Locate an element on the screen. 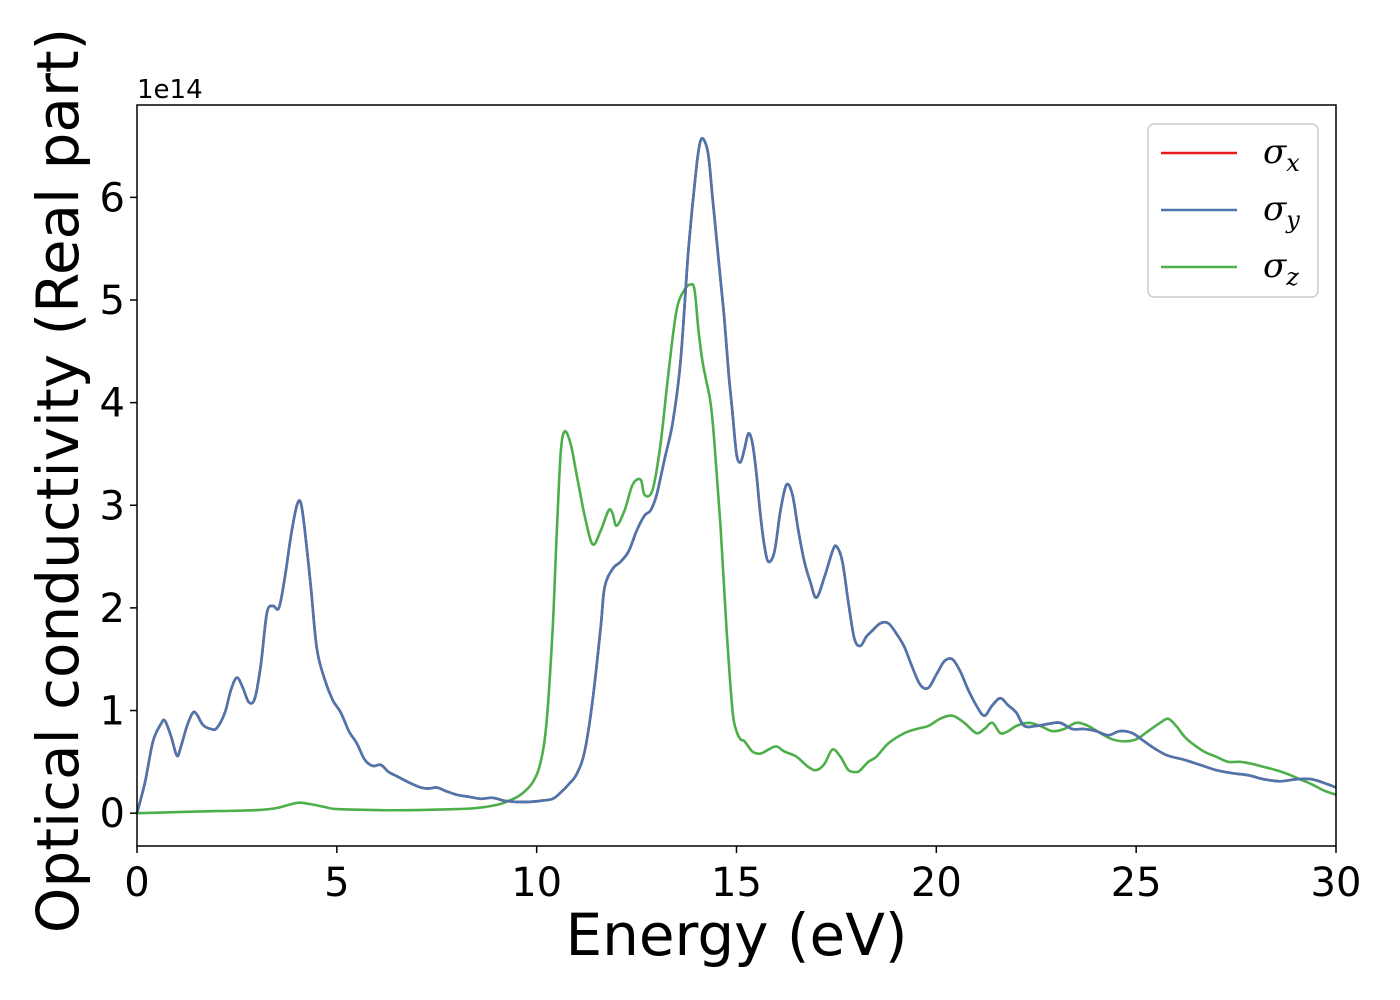 Image resolution: width=1400 pixels, height=1000 pixels. y-tick-label: 0 is located at coordinates (112, 814).